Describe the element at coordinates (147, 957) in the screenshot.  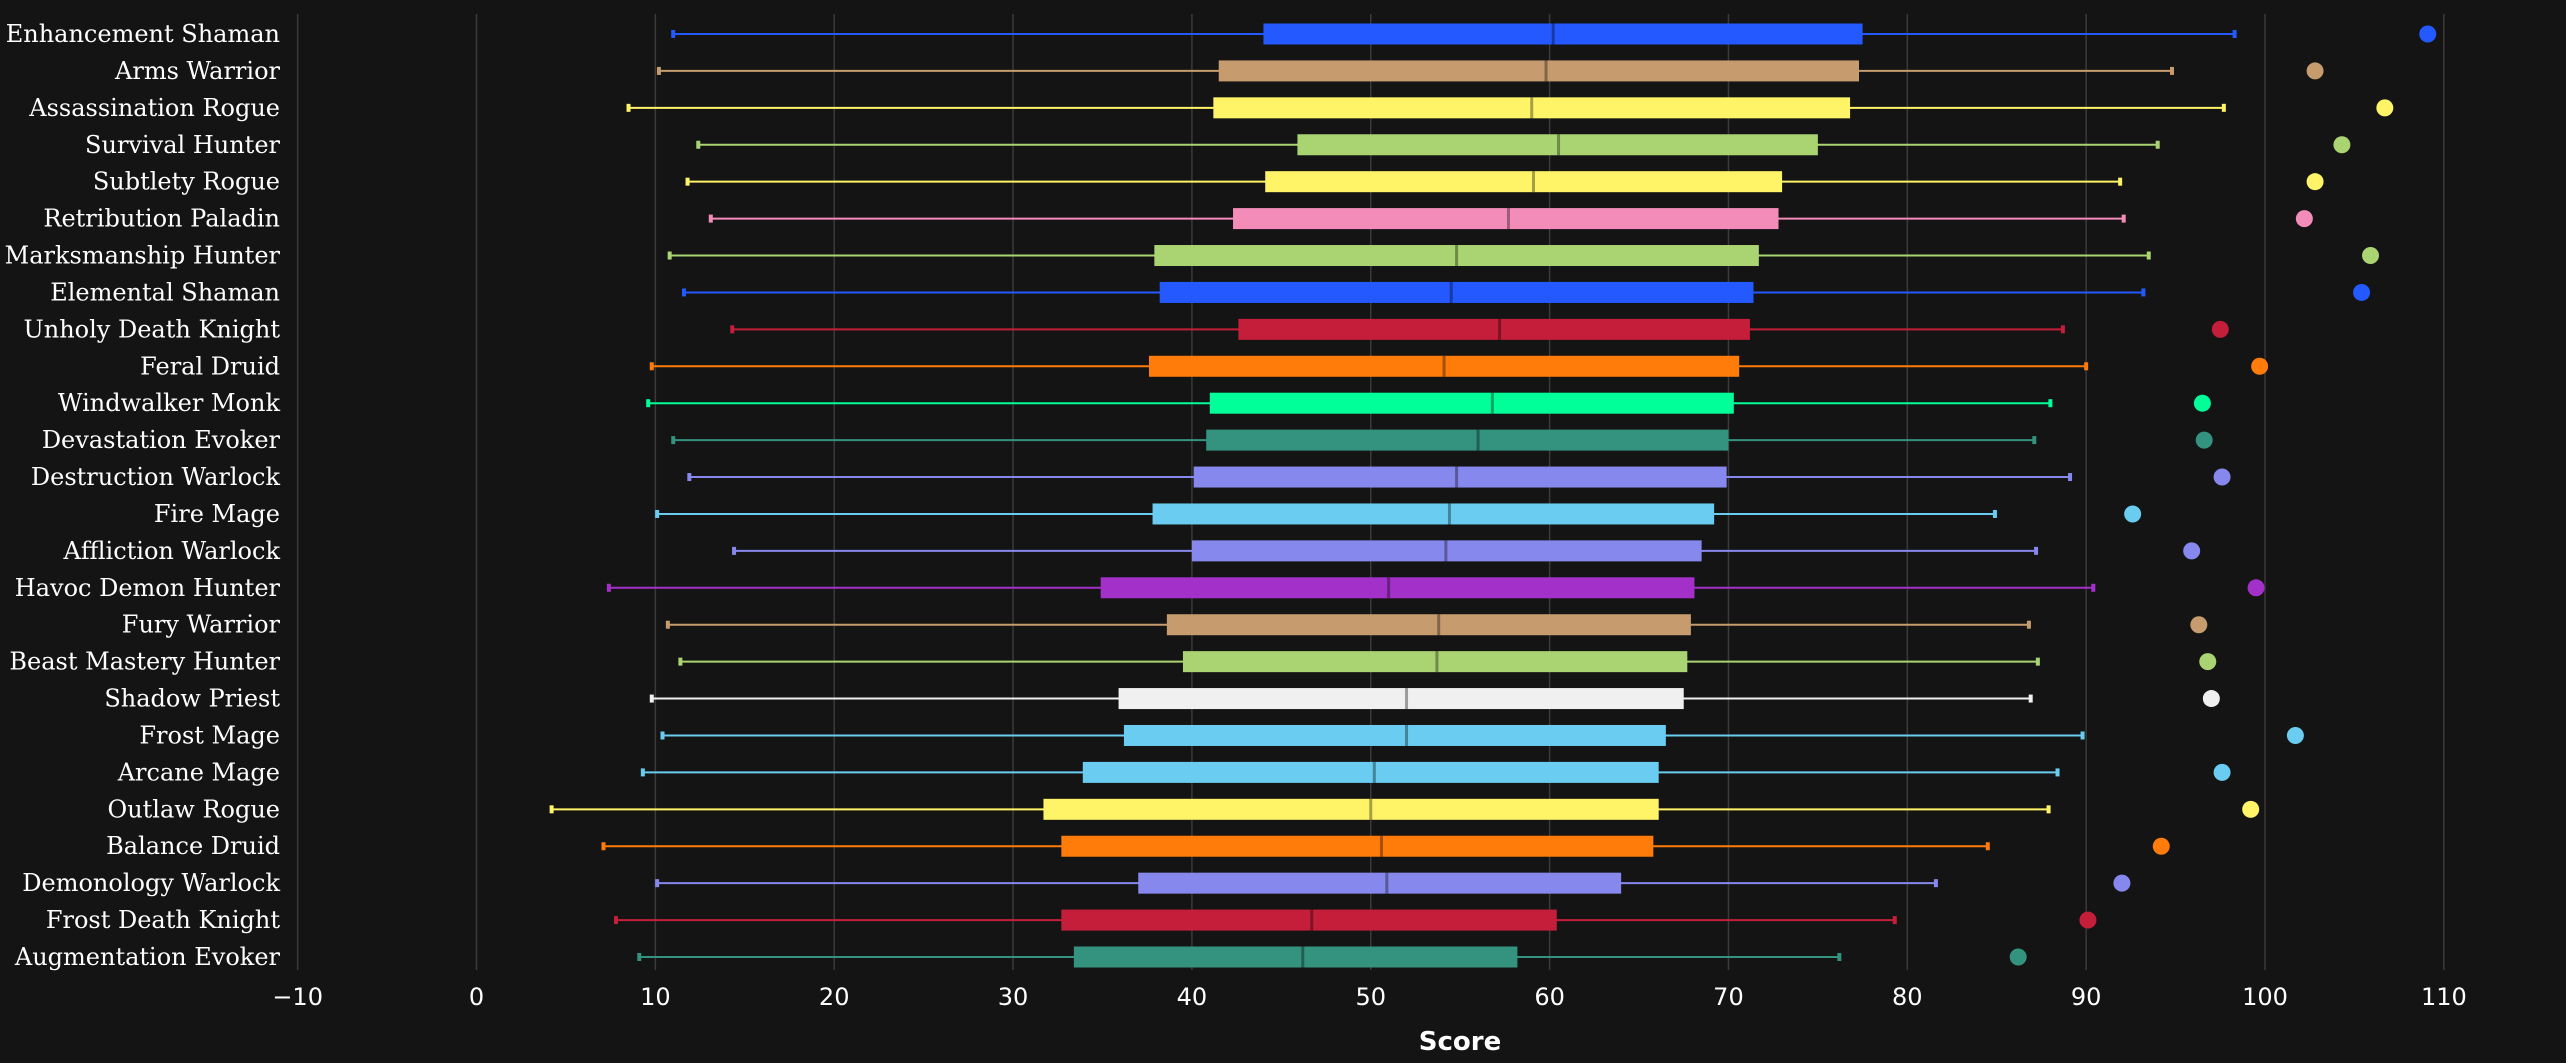
I see `category-label: Augmentation Evoker` at that location.